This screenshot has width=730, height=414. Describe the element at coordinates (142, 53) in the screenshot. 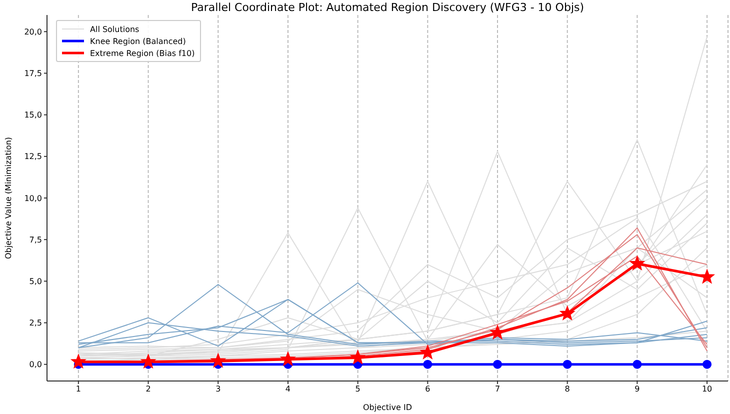

I see `legend-label: Extreme Region (Bias f10)` at that location.